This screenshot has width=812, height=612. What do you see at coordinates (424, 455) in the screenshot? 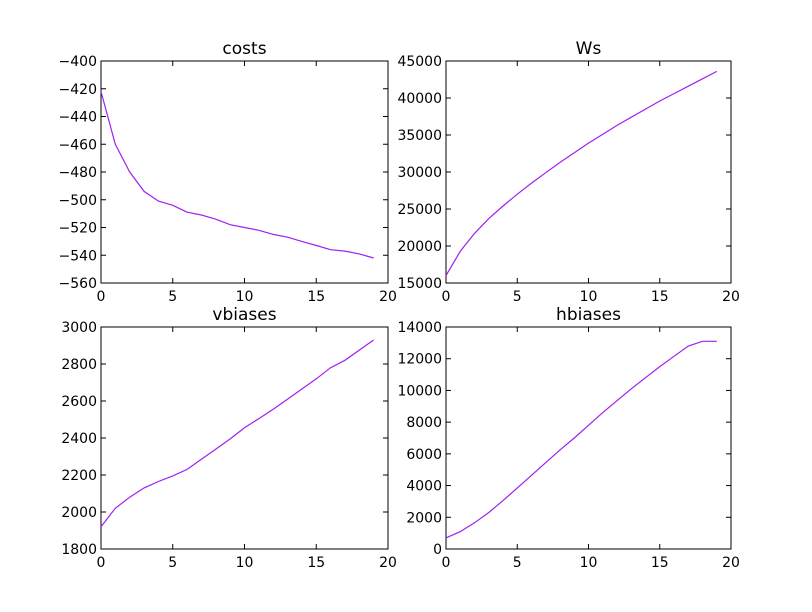
I see `y-tick-label-hbiases: 6000` at bounding box center [424, 455].